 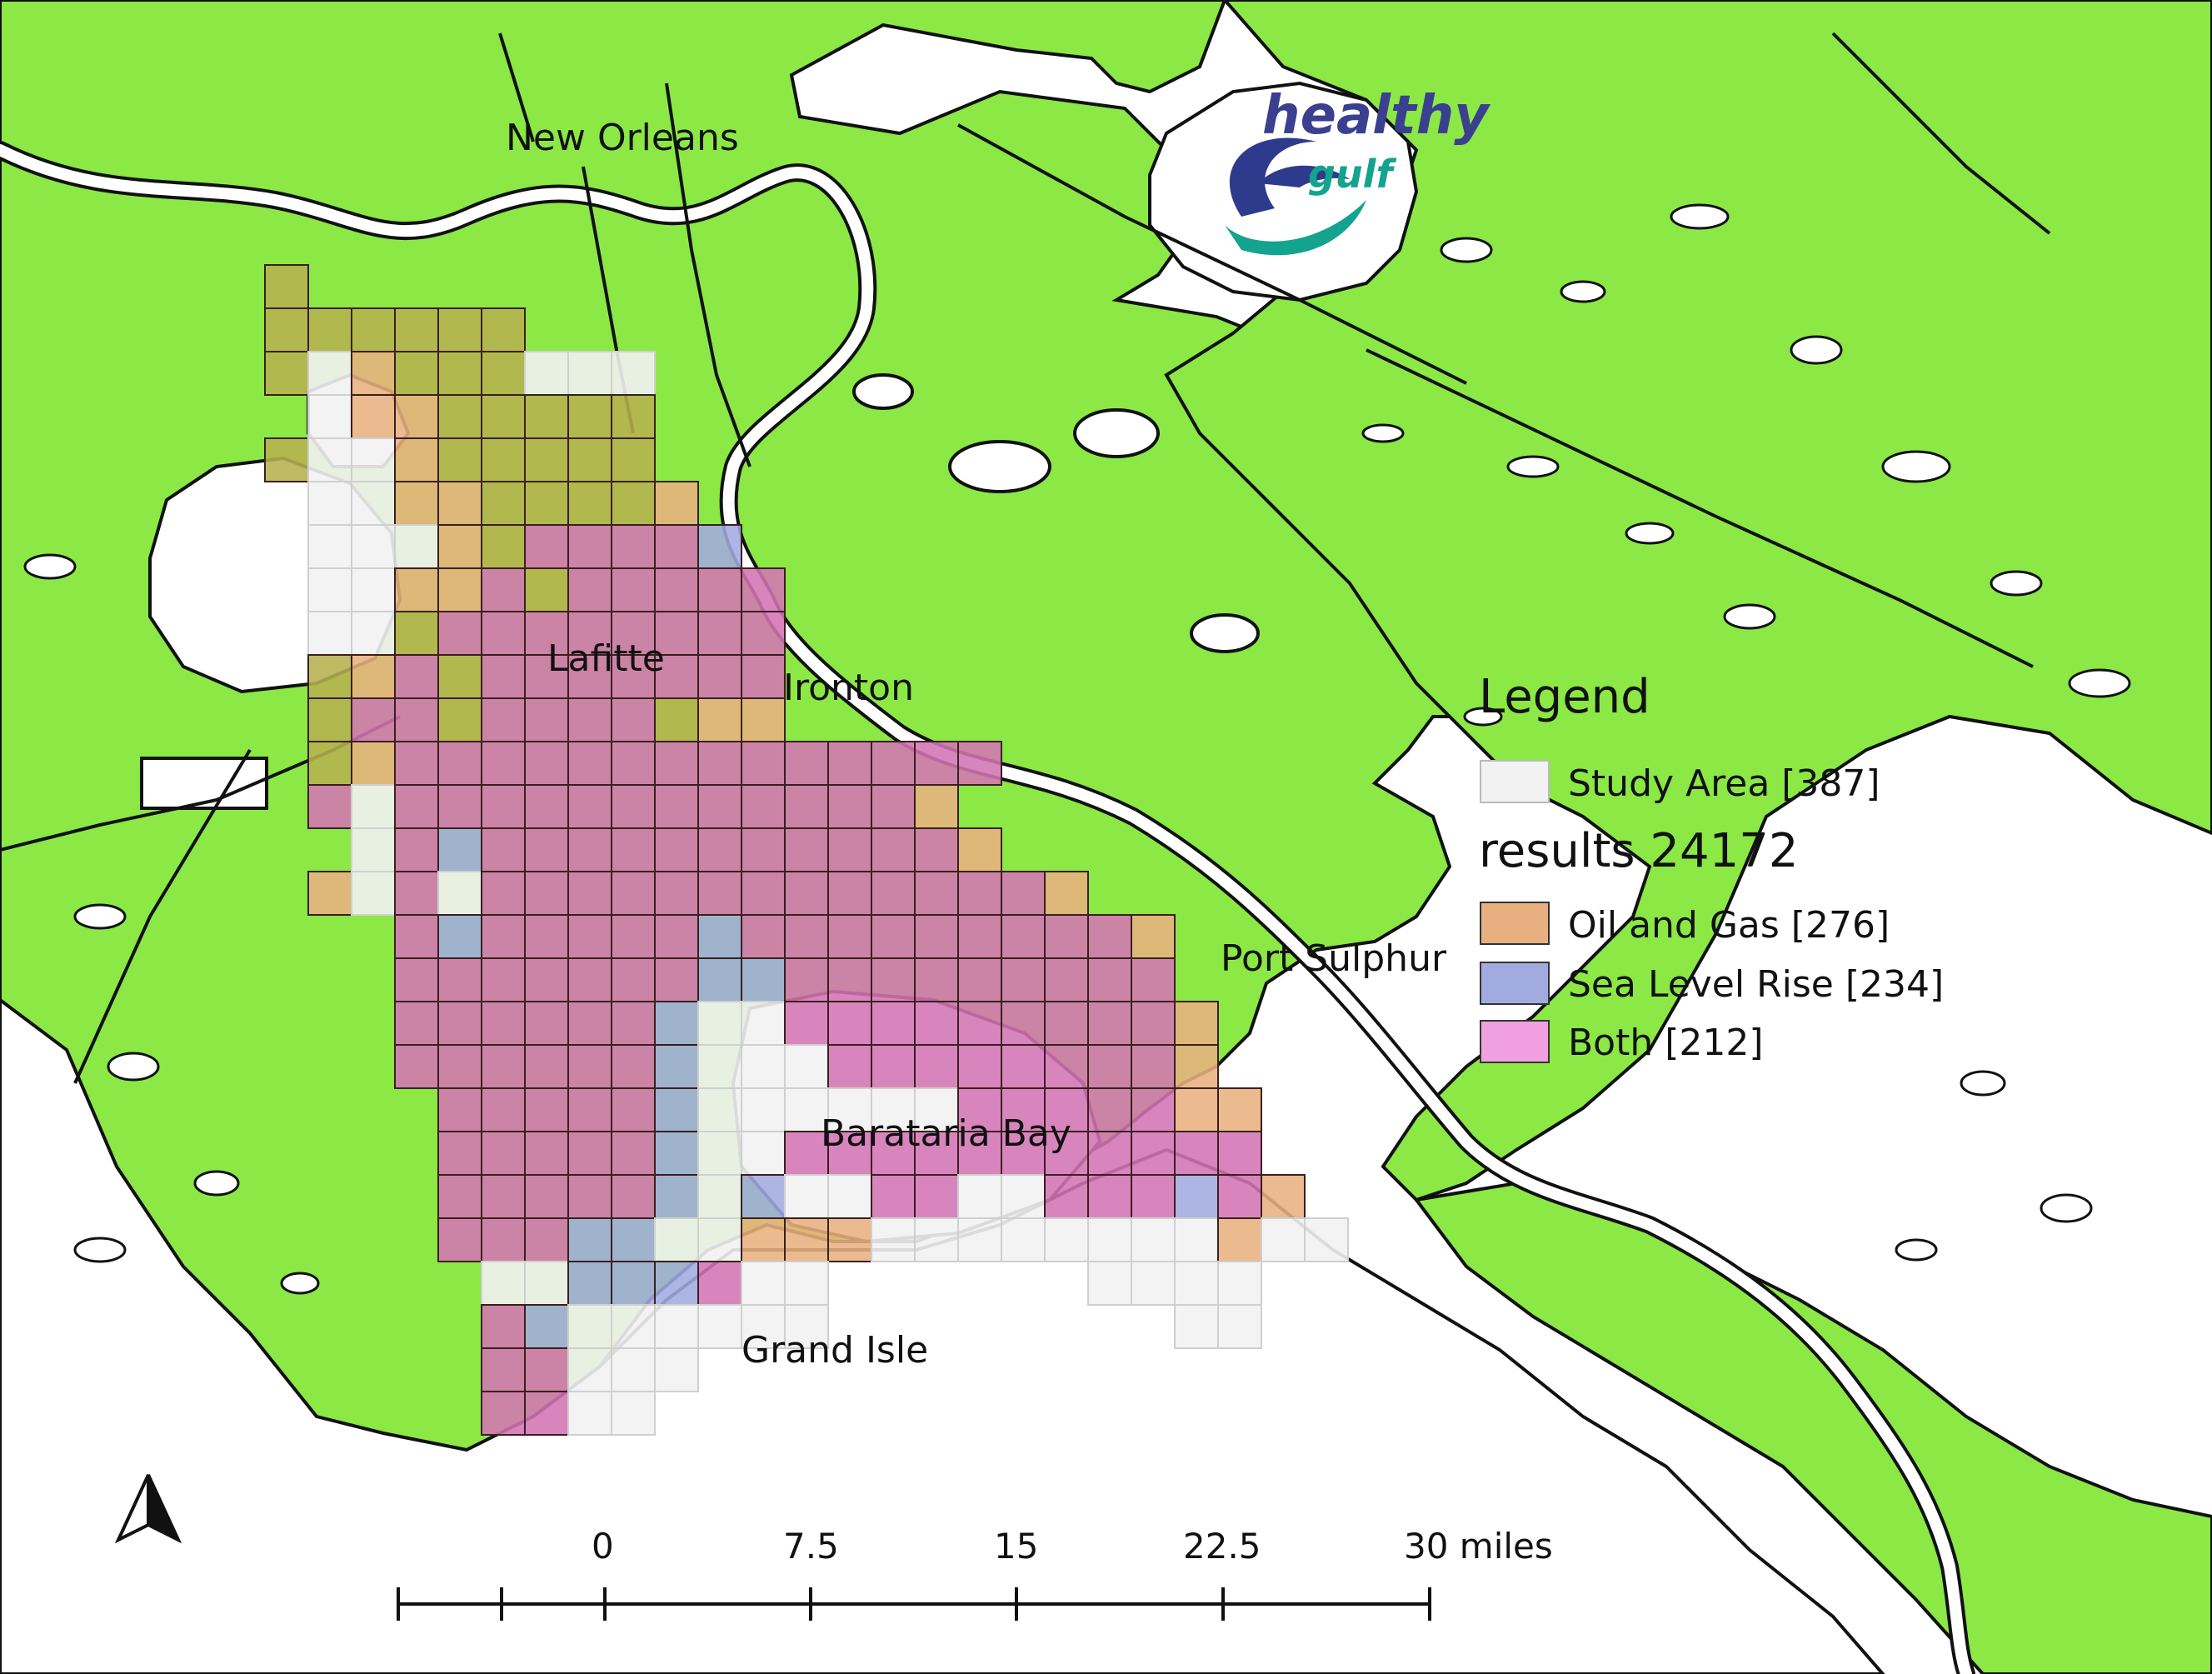 What do you see at coordinates (1357, 170) in the screenshot?
I see `healthy-gulf-logo: healthy gulf` at bounding box center [1357, 170].